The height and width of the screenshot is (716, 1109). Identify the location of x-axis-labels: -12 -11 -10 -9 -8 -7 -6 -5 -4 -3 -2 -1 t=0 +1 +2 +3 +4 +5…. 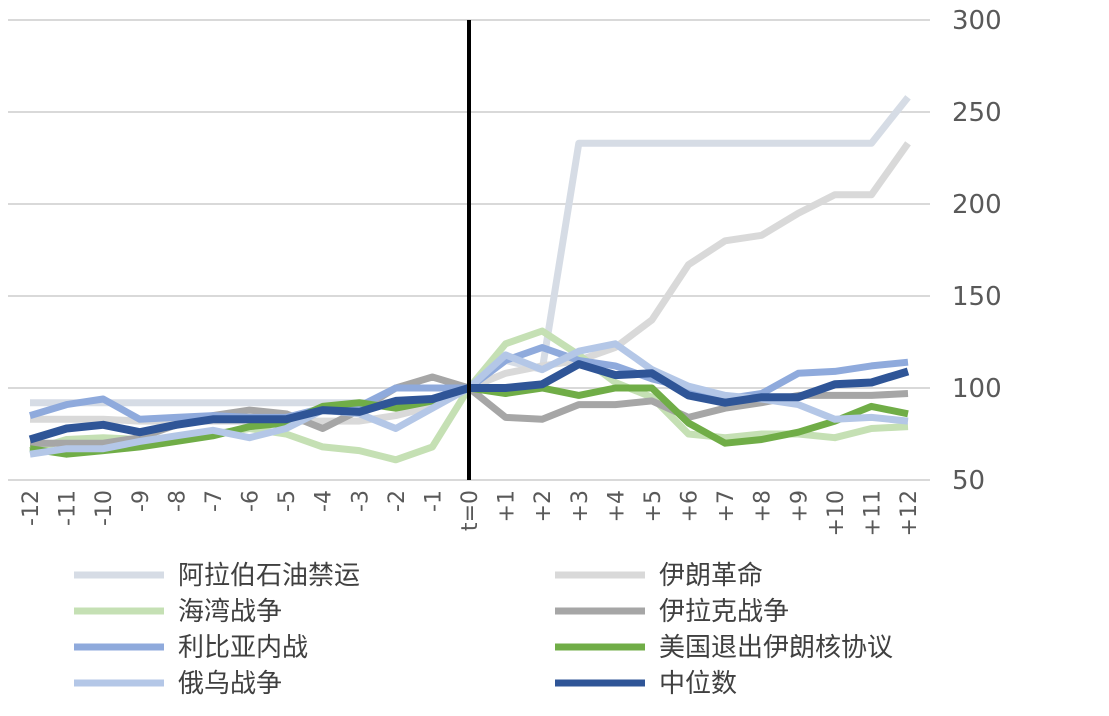
(470, 513).